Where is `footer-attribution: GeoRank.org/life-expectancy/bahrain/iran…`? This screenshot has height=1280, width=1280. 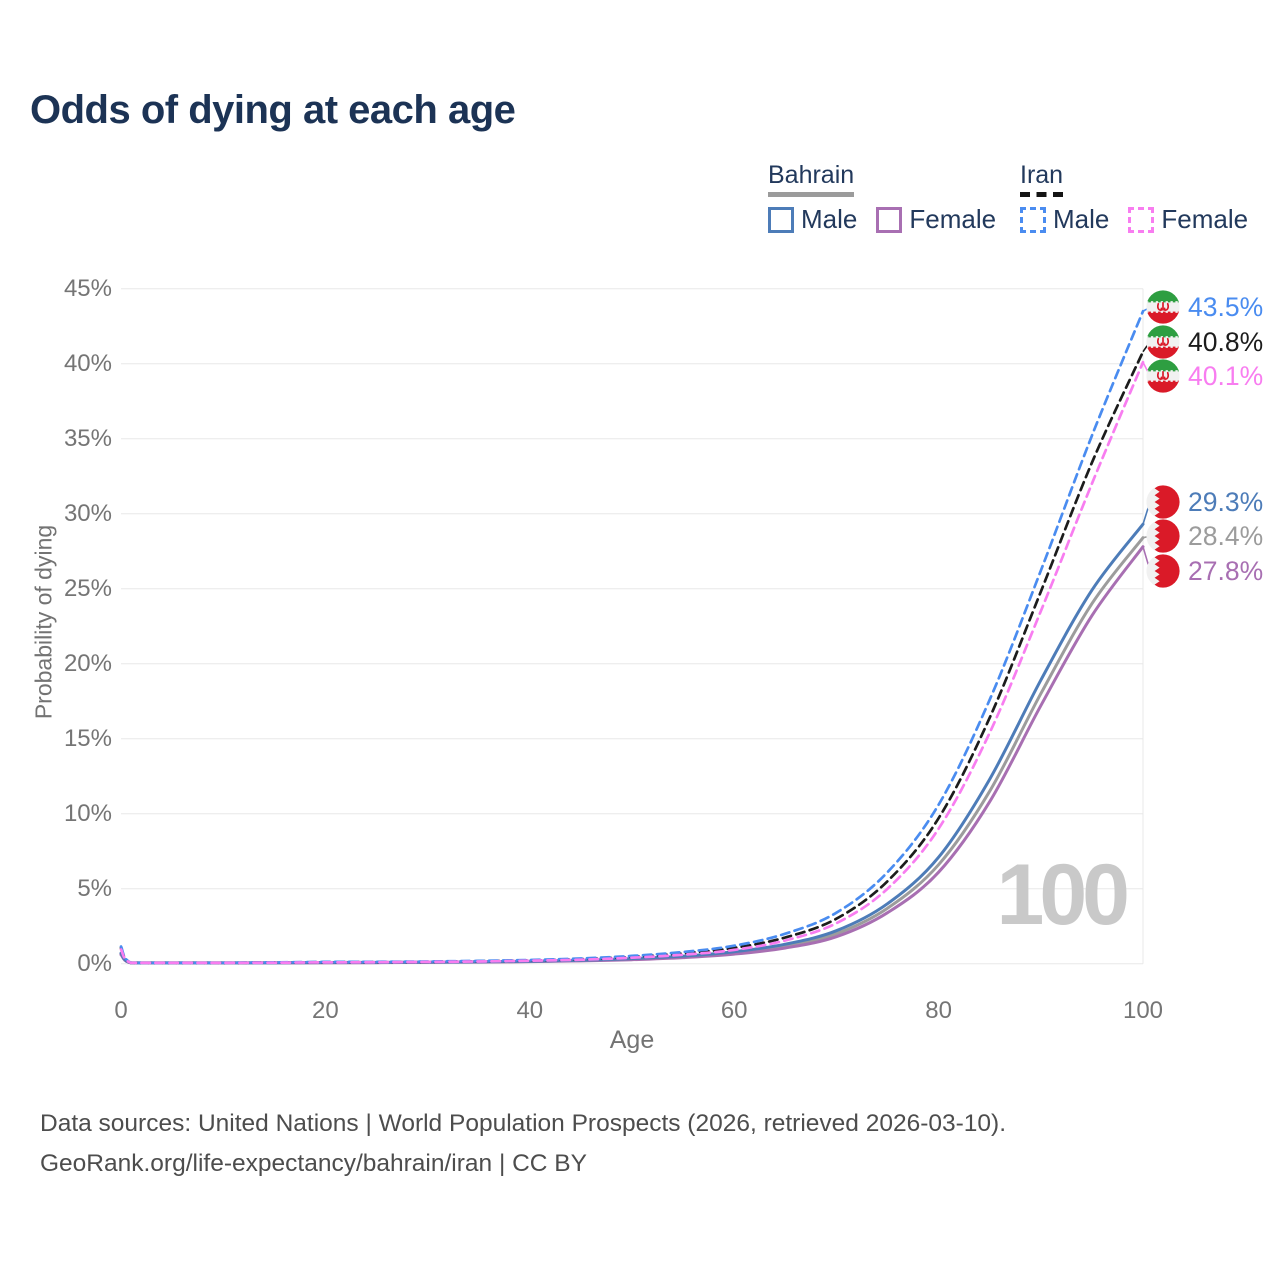 footer-attribution: GeoRank.org/life-expectancy/bahrain/iran… is located at coordinates (313, 1163).